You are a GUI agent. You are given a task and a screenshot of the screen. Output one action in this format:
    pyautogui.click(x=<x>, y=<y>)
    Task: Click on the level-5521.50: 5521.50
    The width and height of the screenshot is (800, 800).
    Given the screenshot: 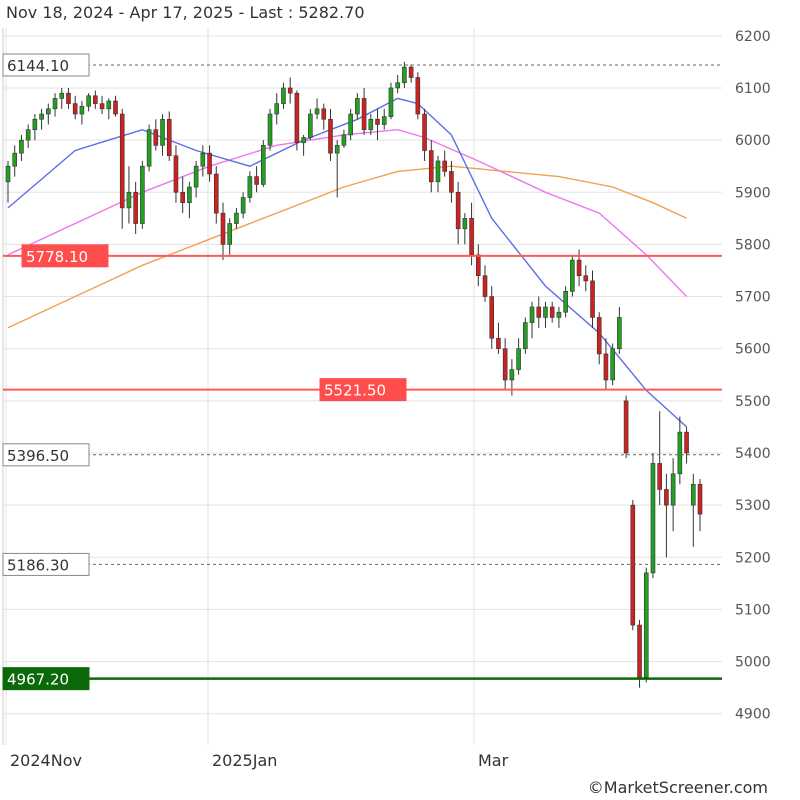 What is the action you would take?
    pyautogui.click(x=362, y=390)
    